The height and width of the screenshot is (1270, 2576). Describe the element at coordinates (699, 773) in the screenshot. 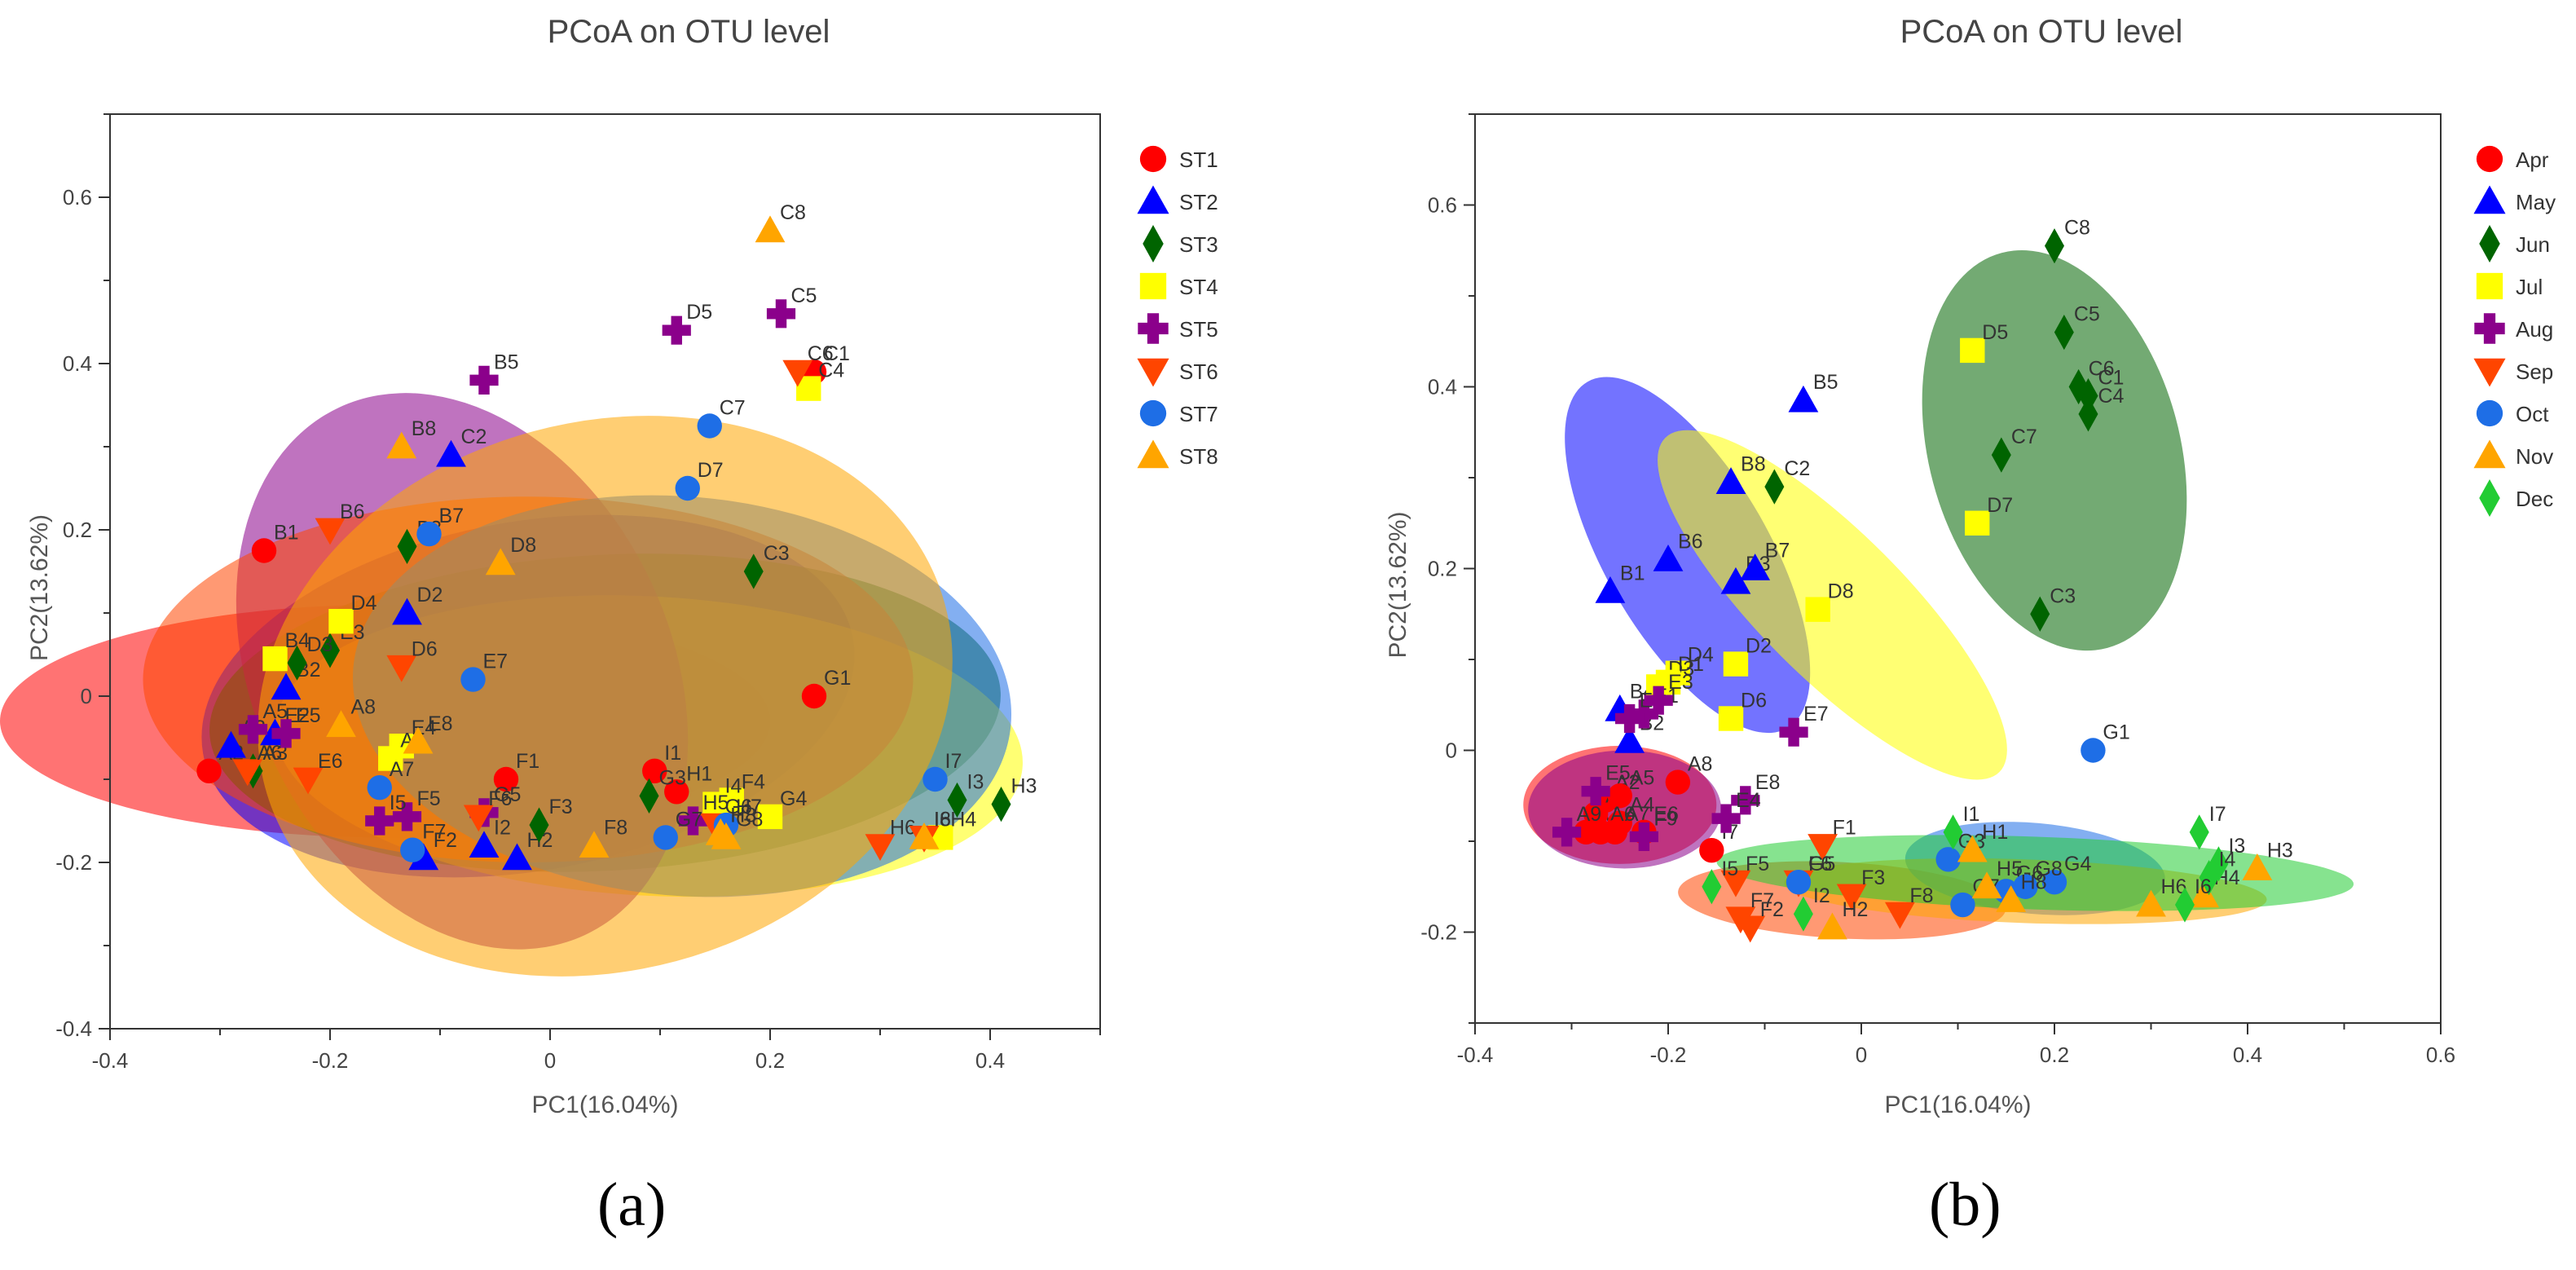

I see `point-label: H1` at that location.